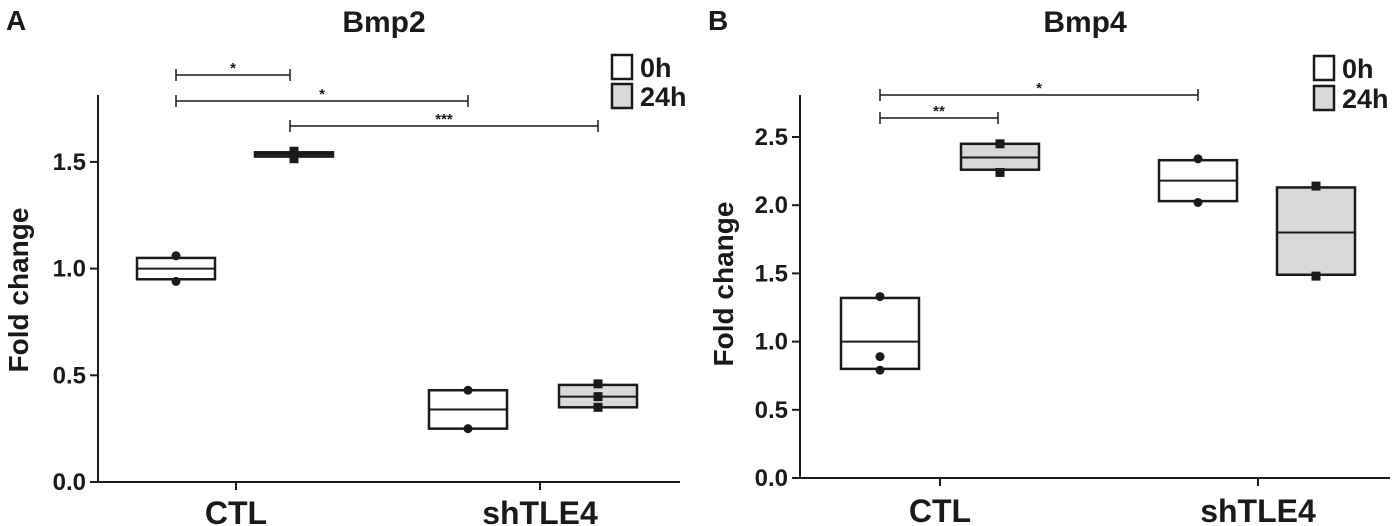 The image size is (1396, 526). Describe the element at coordinates (444, 119) in the screenshot. I see `significance-label: ***` at that location.